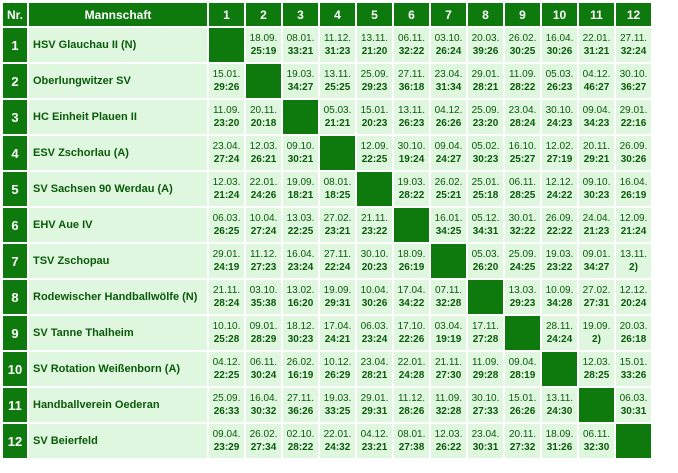 This screenshot has width=678, height=473. What do you see at coordinates (411, 51) in the screenshot?
I see `match-score: 32:22` at bounding box center [411, 51].